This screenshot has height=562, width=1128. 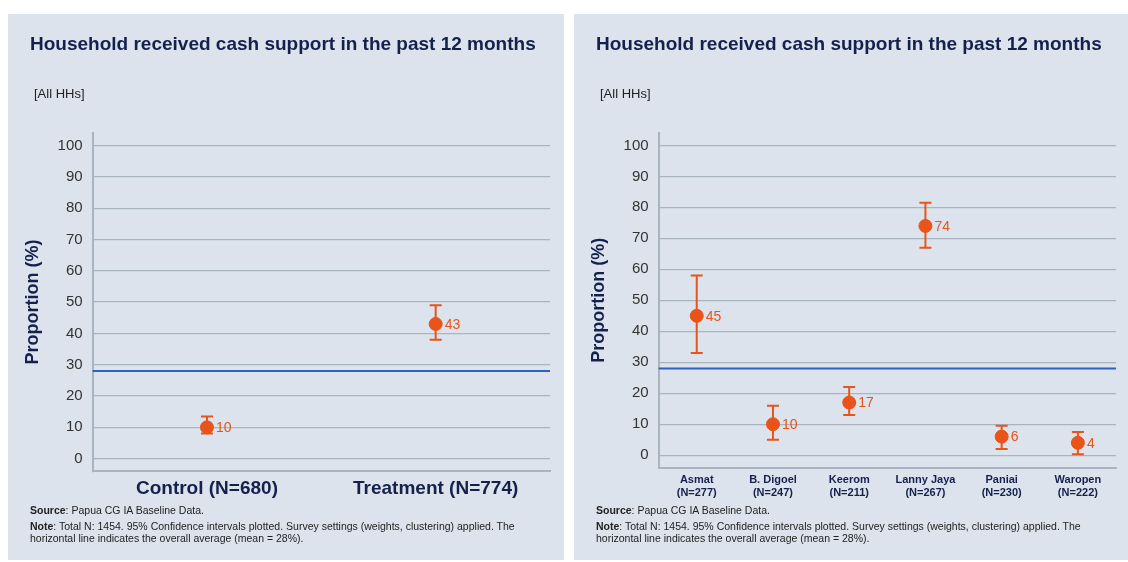 I want to click on data-label: 43, so click(x=452, y=323).